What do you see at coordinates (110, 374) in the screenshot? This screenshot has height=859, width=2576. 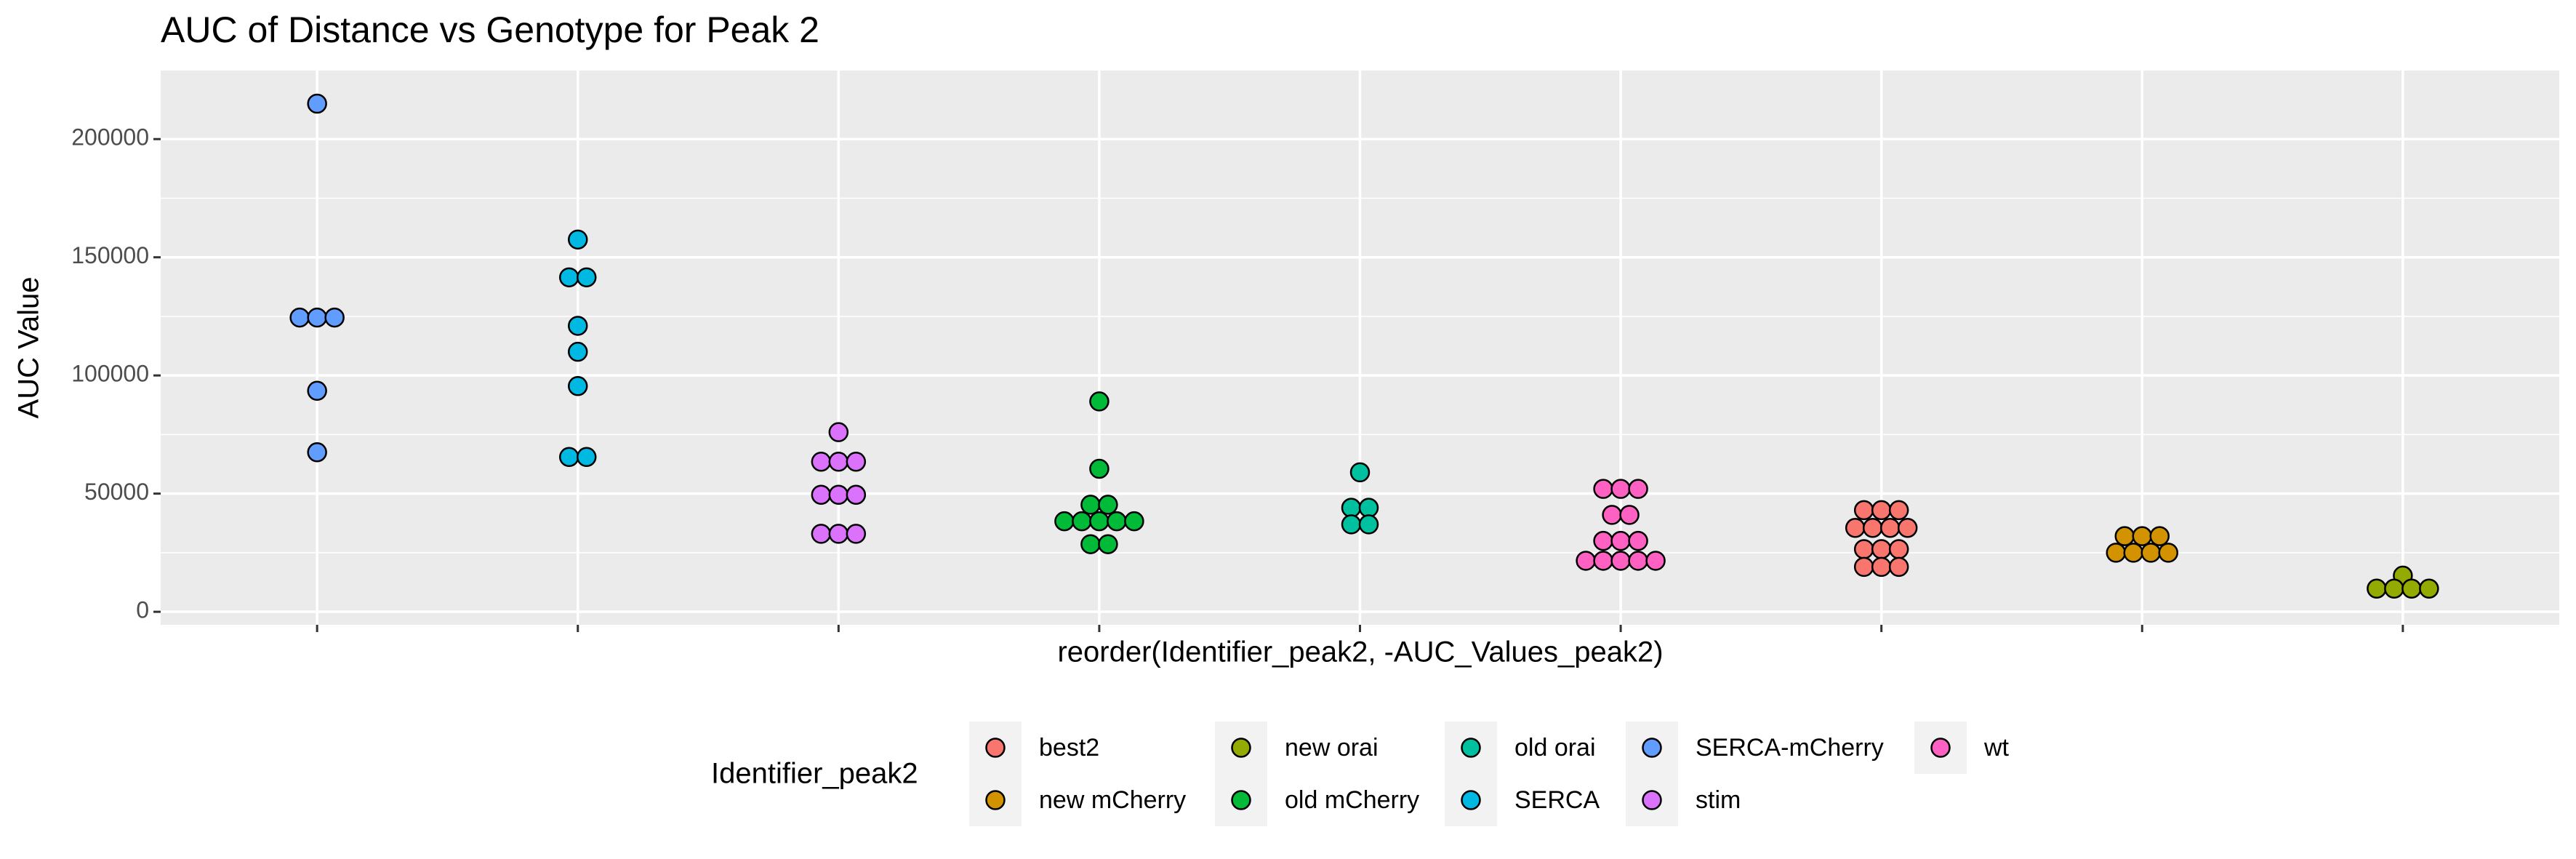 I see `y-tick-label: 100000` at bounding box center [110, 374].